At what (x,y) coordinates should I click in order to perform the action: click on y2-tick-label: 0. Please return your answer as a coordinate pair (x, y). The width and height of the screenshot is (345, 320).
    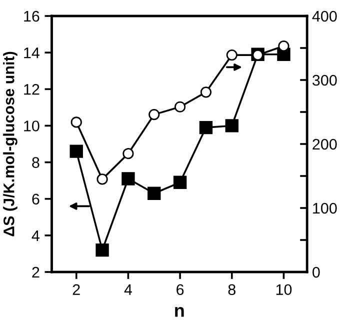
    Looking at the image, I should click on (316, 272).